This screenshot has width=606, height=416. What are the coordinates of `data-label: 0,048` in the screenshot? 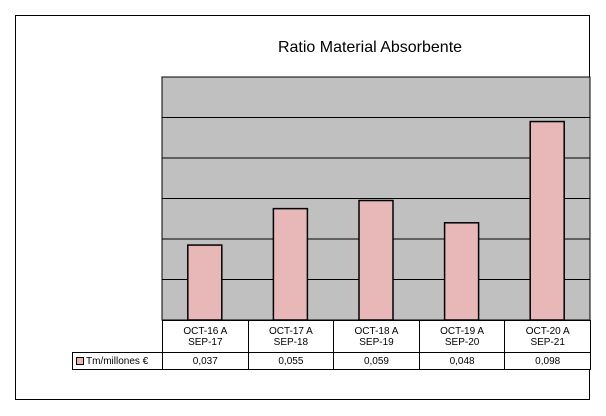 It's located at (462, 361).